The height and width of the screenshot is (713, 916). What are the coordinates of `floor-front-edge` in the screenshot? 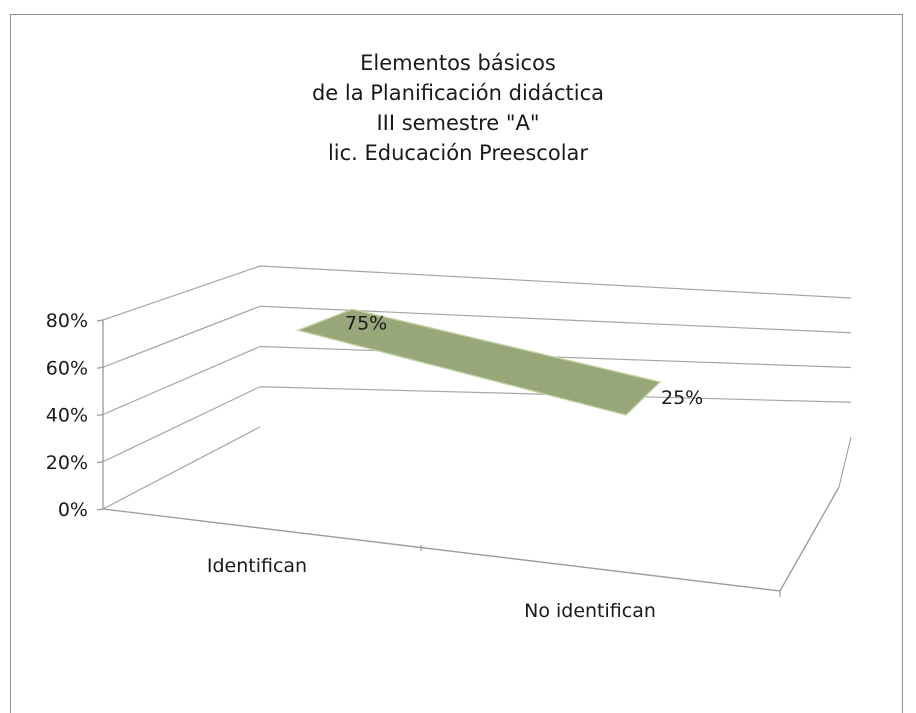 It's located at (441, 550).